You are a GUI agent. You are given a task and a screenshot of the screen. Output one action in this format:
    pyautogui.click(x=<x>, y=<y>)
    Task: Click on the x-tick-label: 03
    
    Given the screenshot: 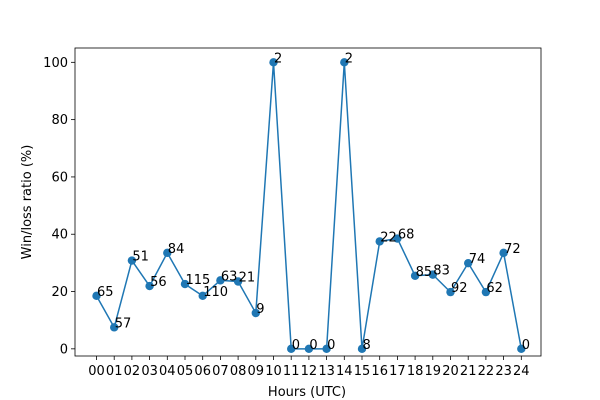 What is the action you would take?
    pyautogui.click(x=149, y=371)
    